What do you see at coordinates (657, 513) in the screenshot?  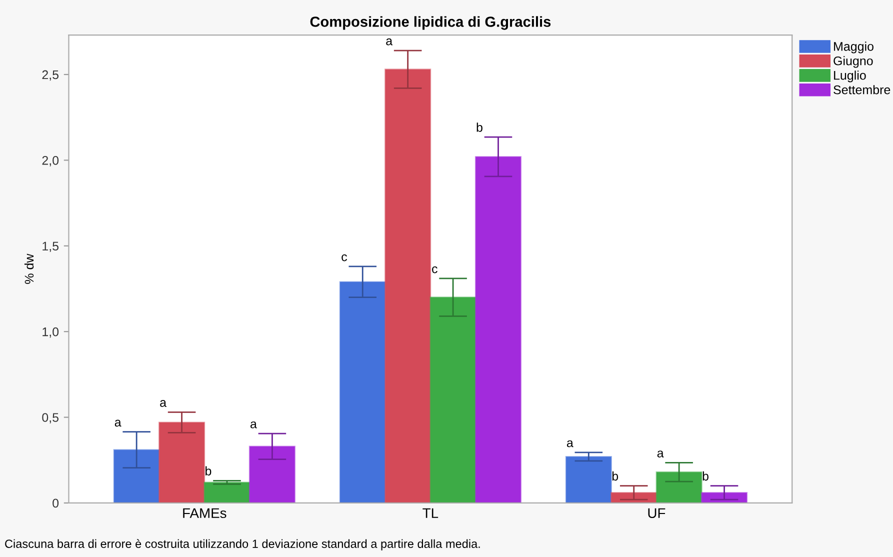 I see `x-tick-label: UF` at bounding box center [657, 513].